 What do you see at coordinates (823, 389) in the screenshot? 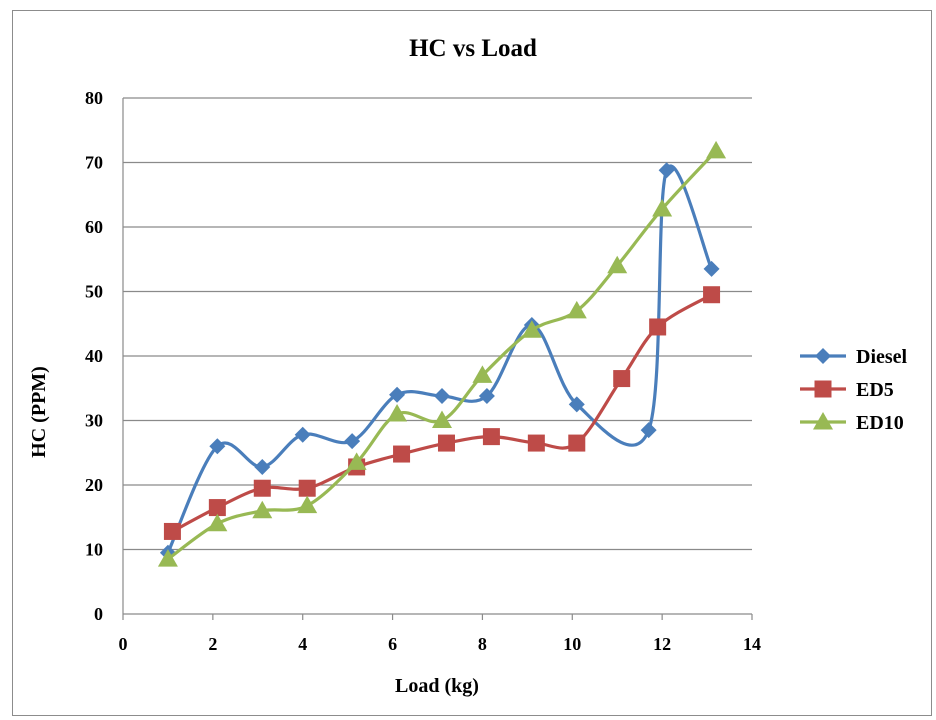
I see `legend-marker-ed5` at bounding box center [823, 389].